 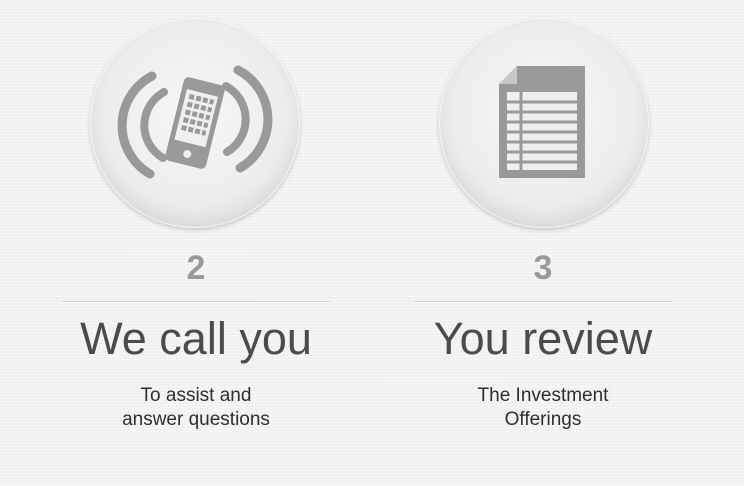 I want to click on document-icon, so click(x=542, y=122).